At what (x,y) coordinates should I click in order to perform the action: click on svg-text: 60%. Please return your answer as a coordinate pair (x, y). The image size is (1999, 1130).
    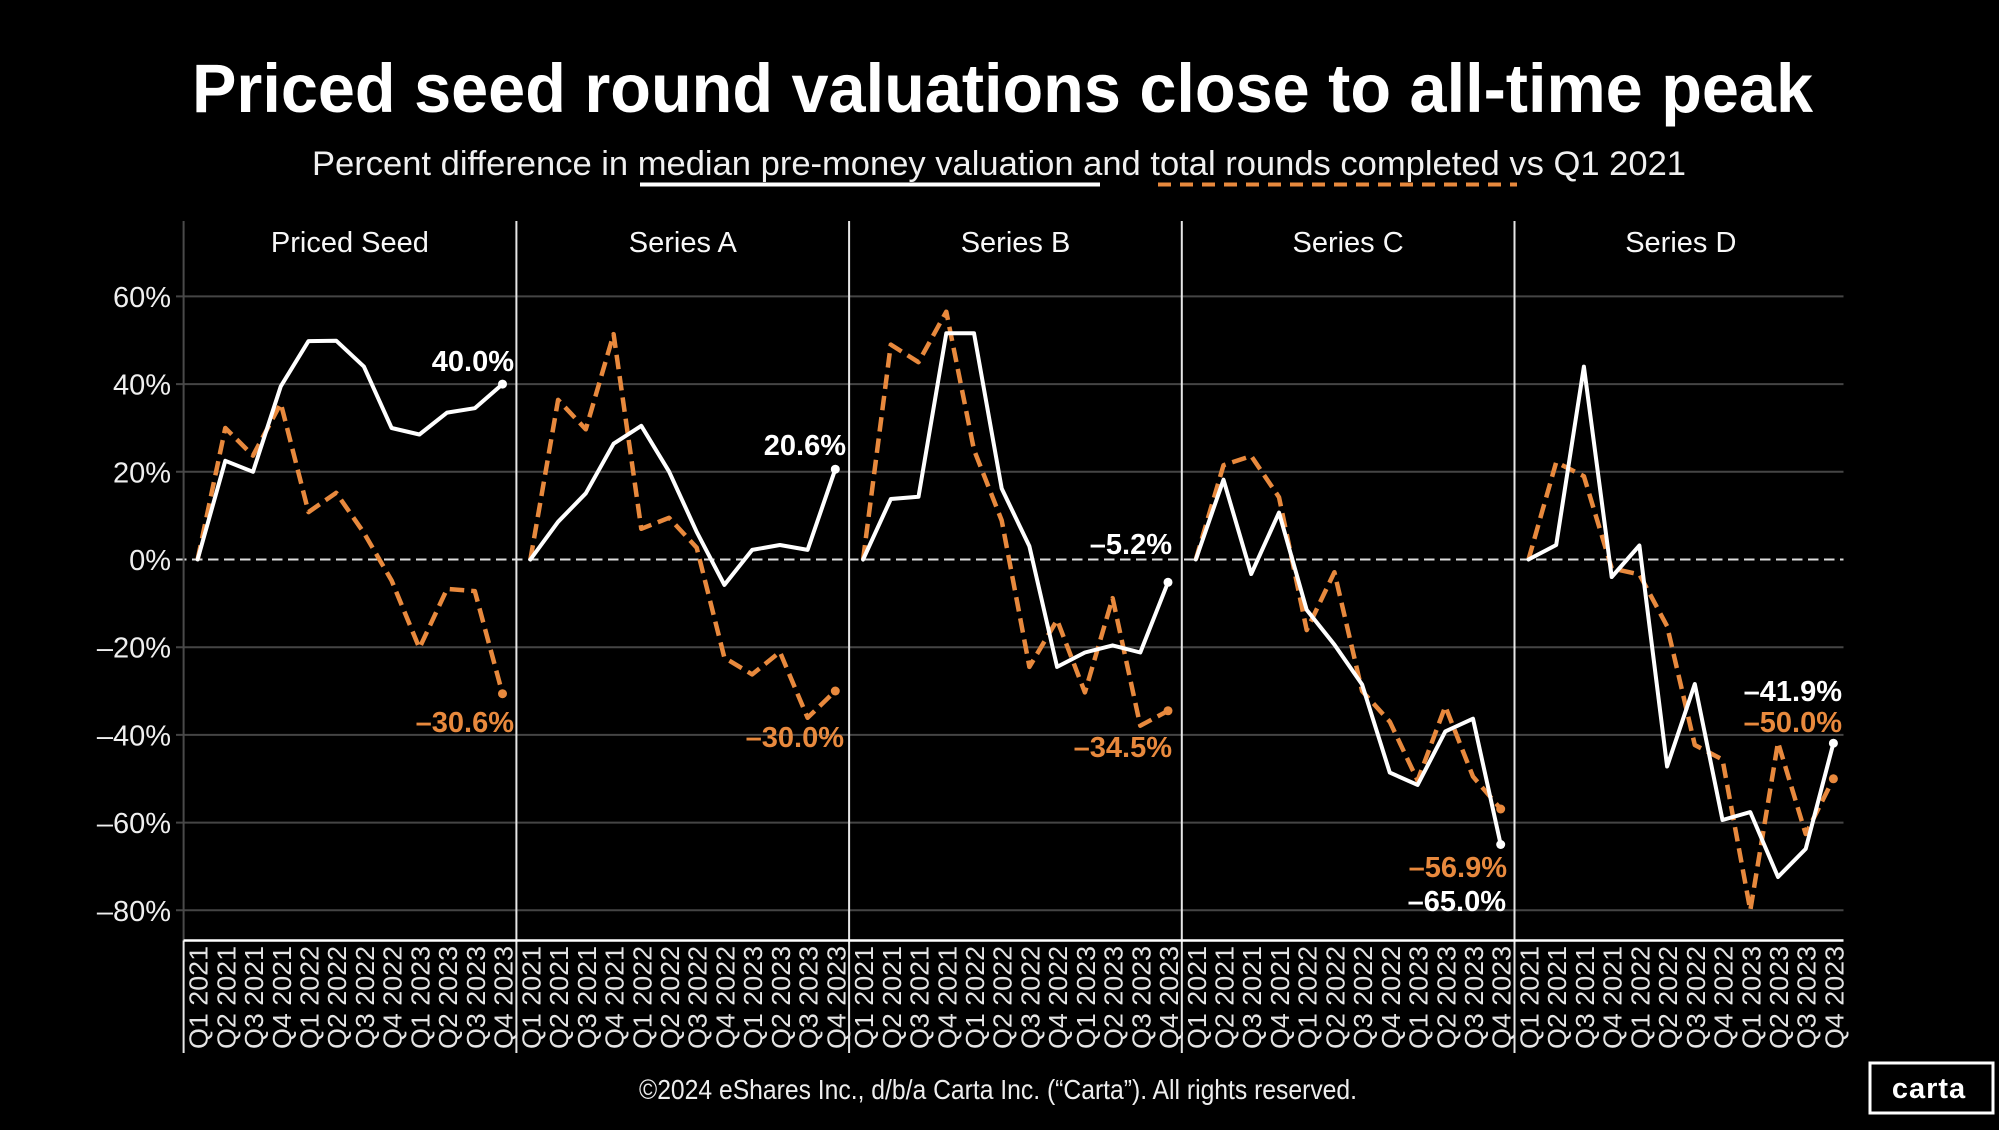
    Looking at the image, I should click on (142, 298).